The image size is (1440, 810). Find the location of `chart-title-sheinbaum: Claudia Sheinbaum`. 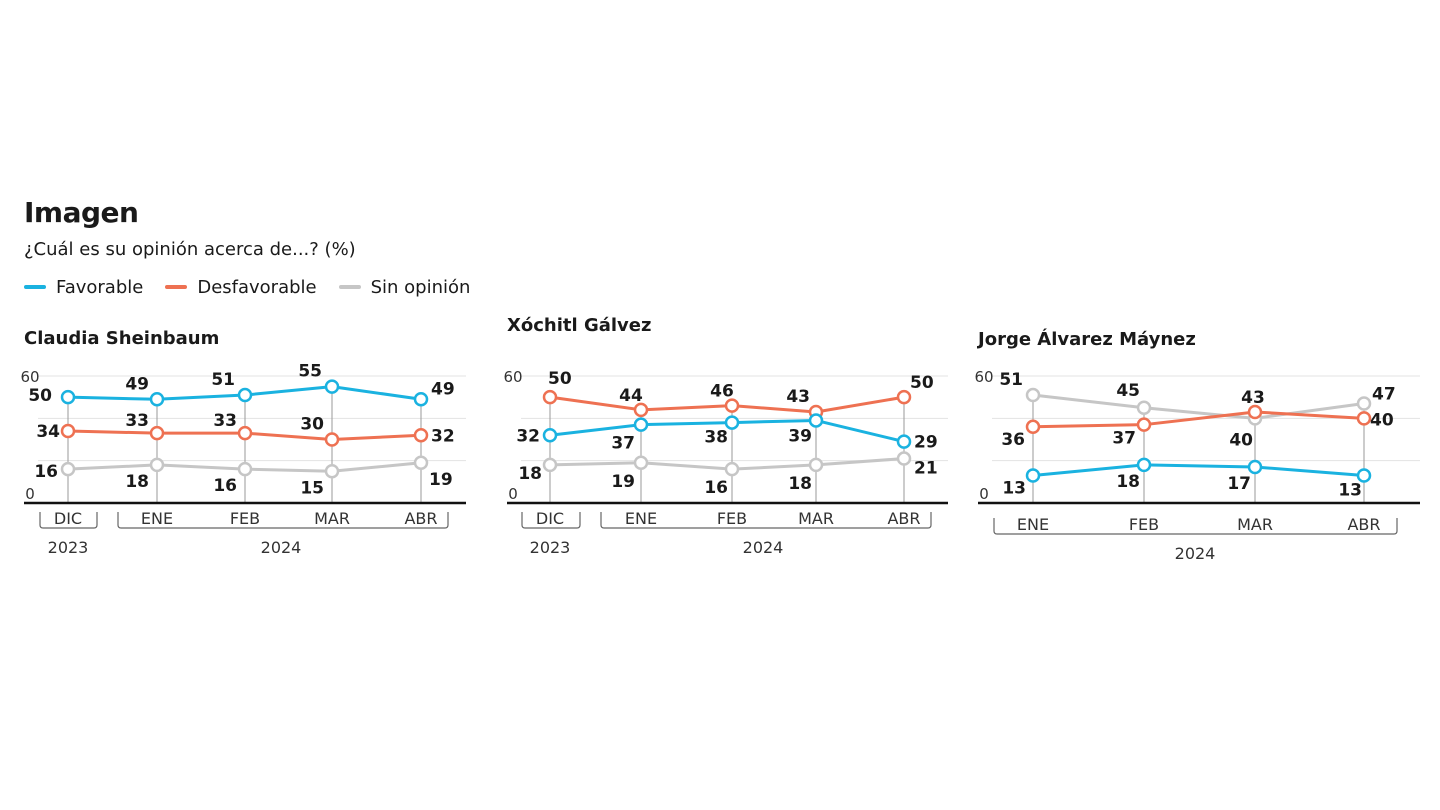

chart-title-sheinbaum: Claudia Sheinbaum is located at coordinates (122, 338).